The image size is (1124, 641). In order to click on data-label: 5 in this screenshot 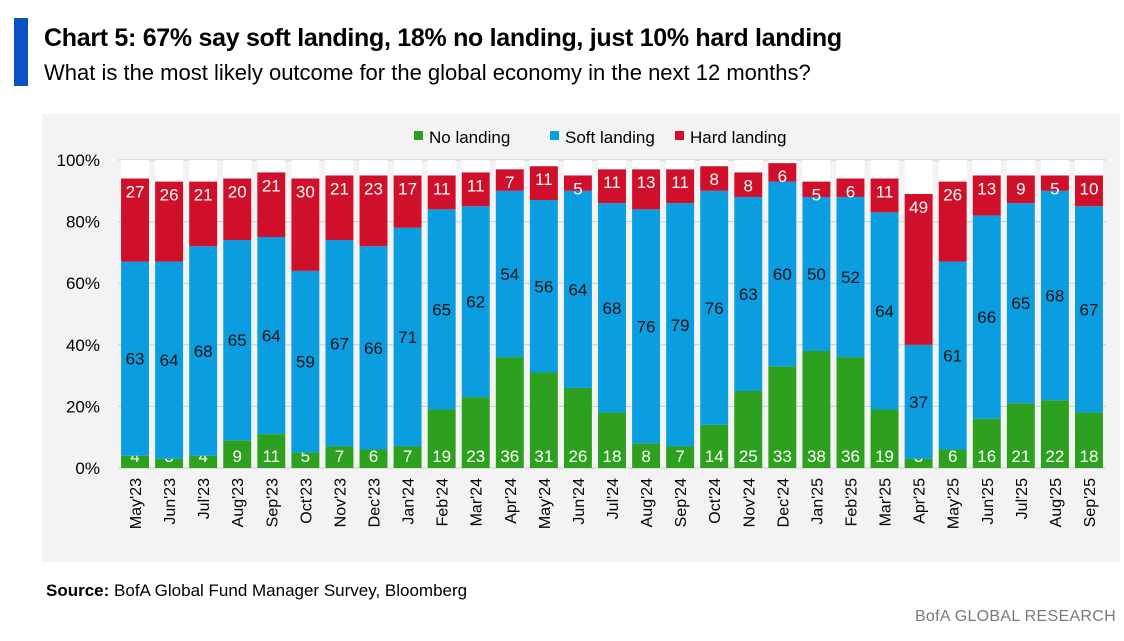, I will do `click(1054, 188)`.